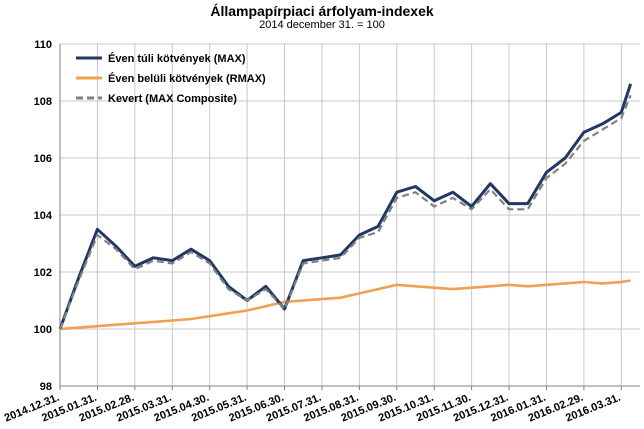  Describe the element at coordinates (46, 387) in the screenshot. I see `y-tick-label: 98` at that location.